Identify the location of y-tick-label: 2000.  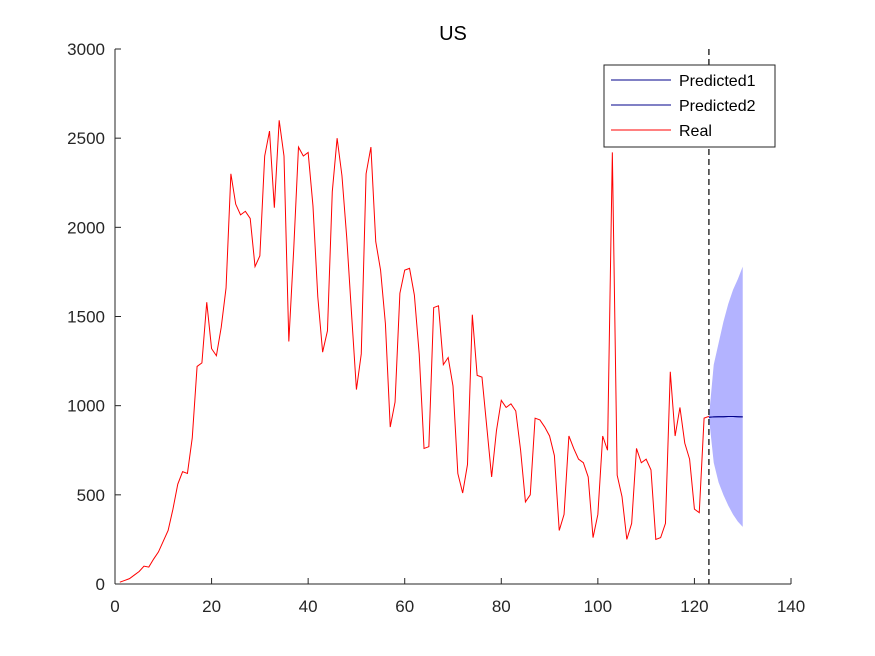
(86, 227).